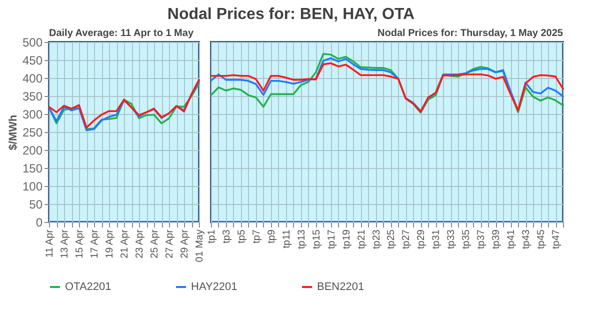 The width and height of the screenshot is (600, 322). I want to click on x-tick-label: tp25, so click(392, 239).